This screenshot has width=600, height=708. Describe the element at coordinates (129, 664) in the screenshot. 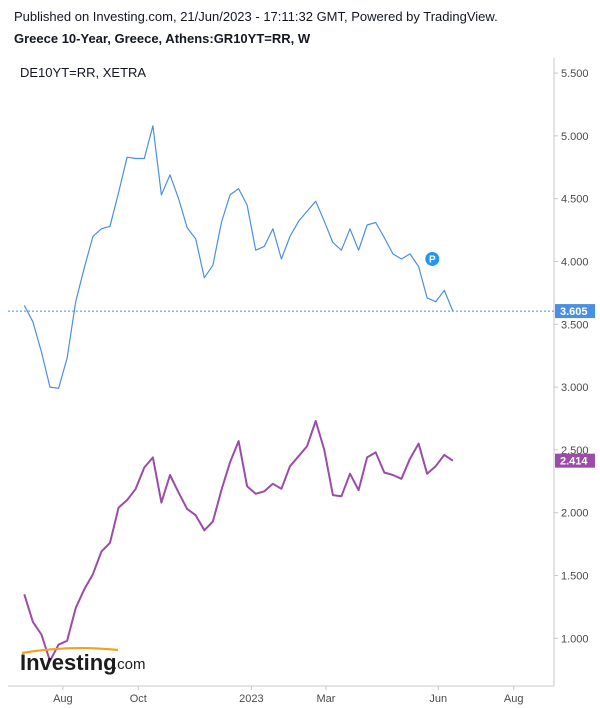

I see `logo-suffix: .com` at that location.